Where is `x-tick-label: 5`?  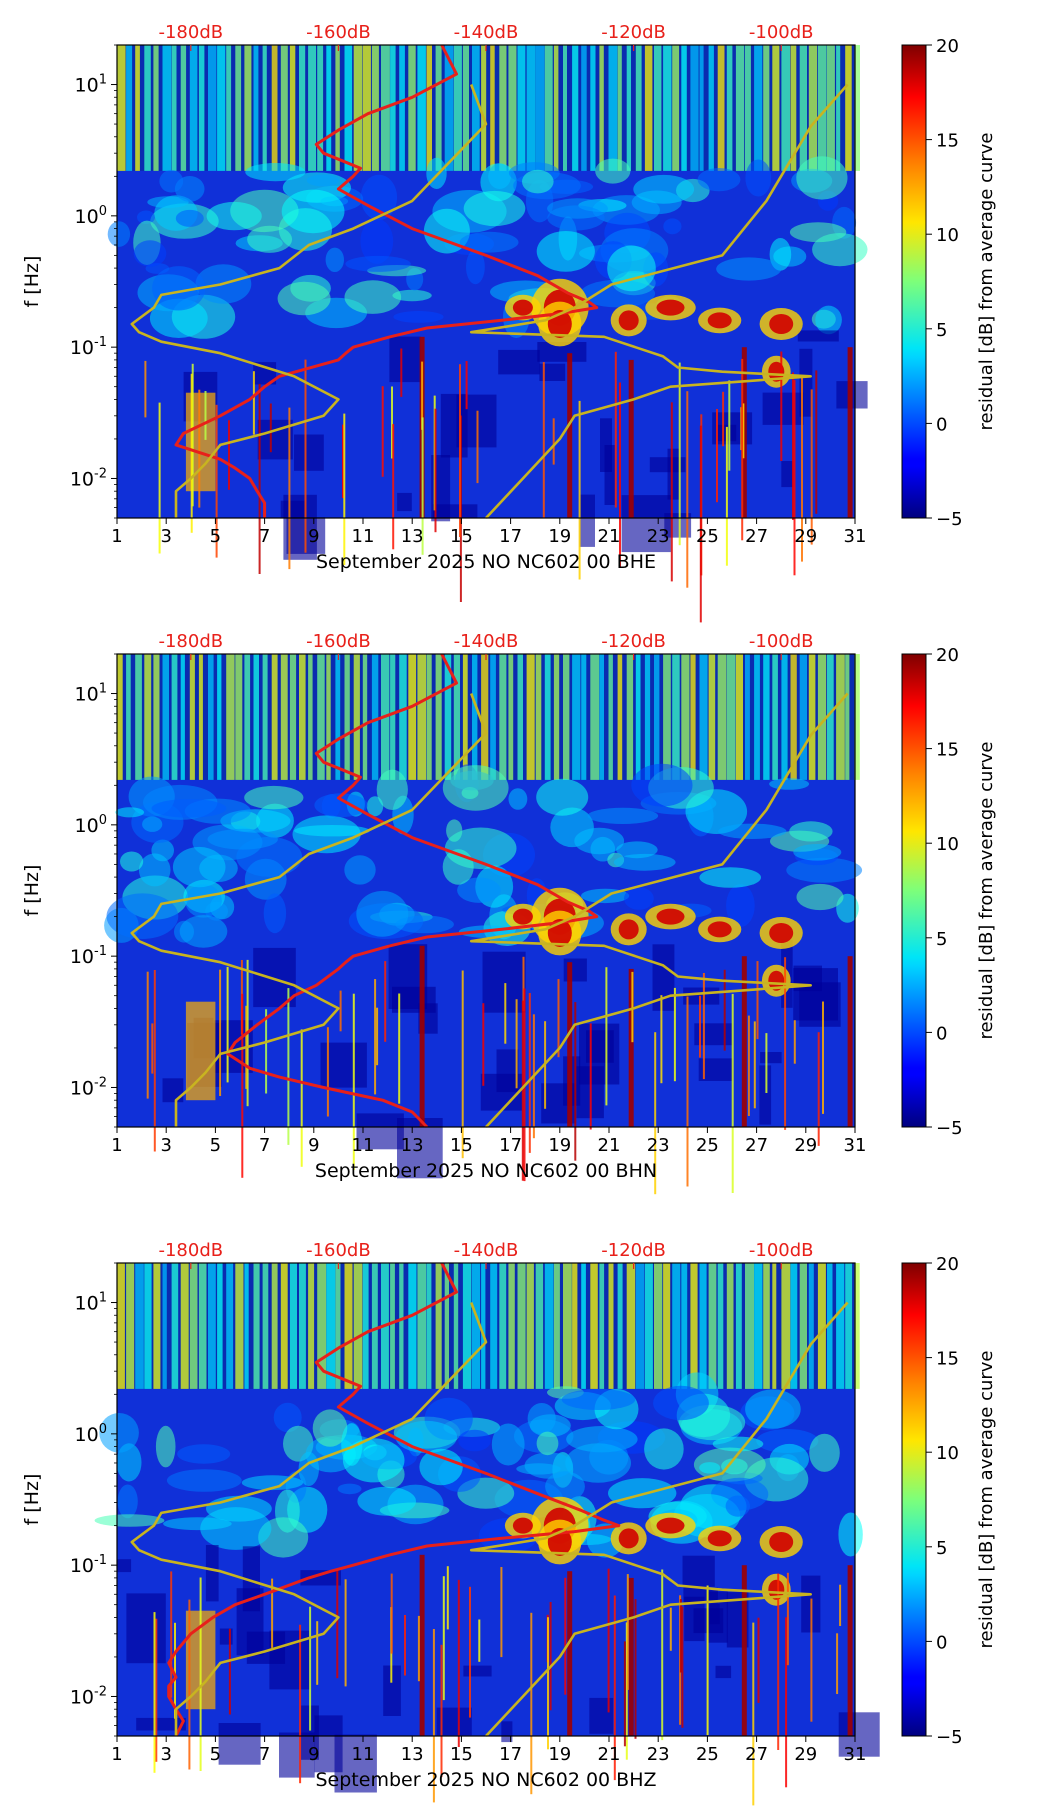 x-tick-label: 5 is located at coordinates (215, 536).